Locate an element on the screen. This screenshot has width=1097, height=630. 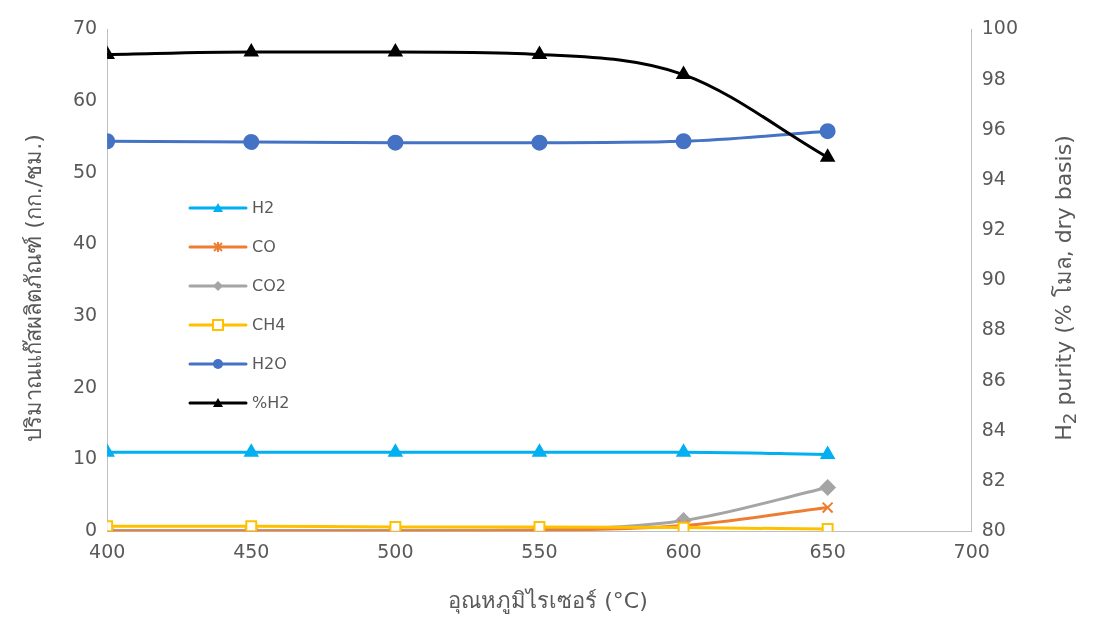
y2-tick-label: 100 is located at coordinates (999, 27).